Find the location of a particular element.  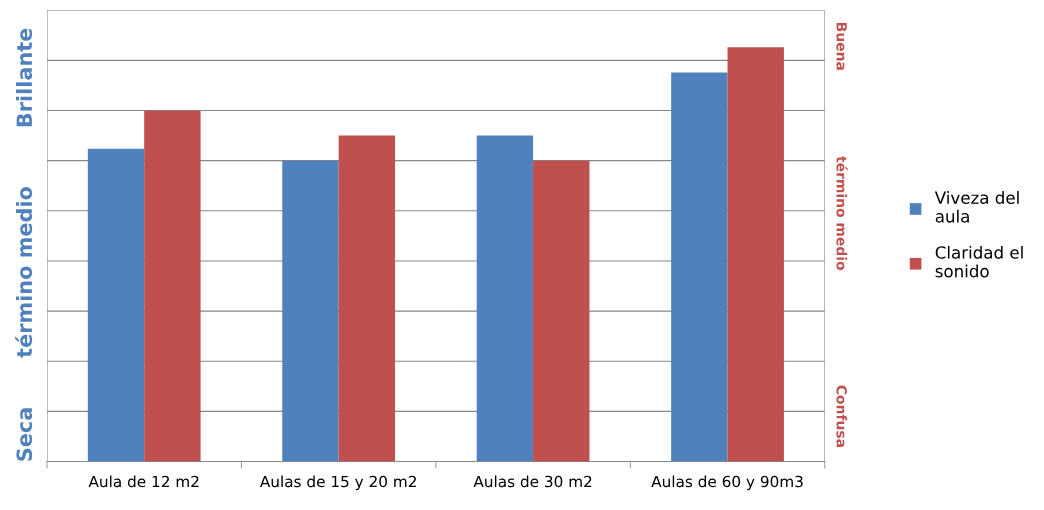

legend-label: Claridad el sonido is located at coordinates (979, 261).